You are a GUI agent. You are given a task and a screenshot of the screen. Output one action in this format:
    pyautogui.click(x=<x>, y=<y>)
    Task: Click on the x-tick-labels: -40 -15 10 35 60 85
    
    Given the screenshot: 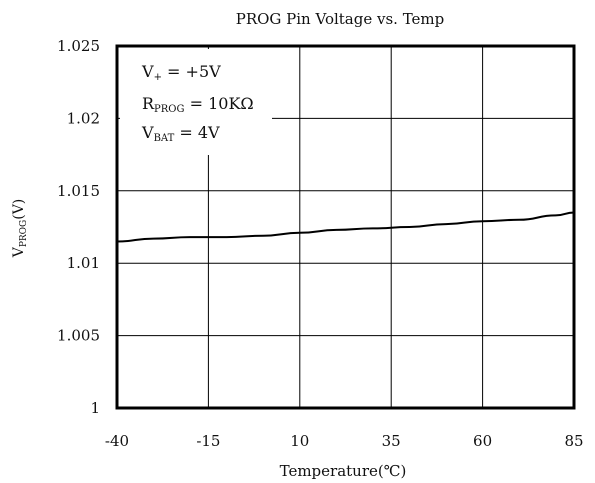 What is the action you would take?
    pyautogui.click(x=344, y=441)
    